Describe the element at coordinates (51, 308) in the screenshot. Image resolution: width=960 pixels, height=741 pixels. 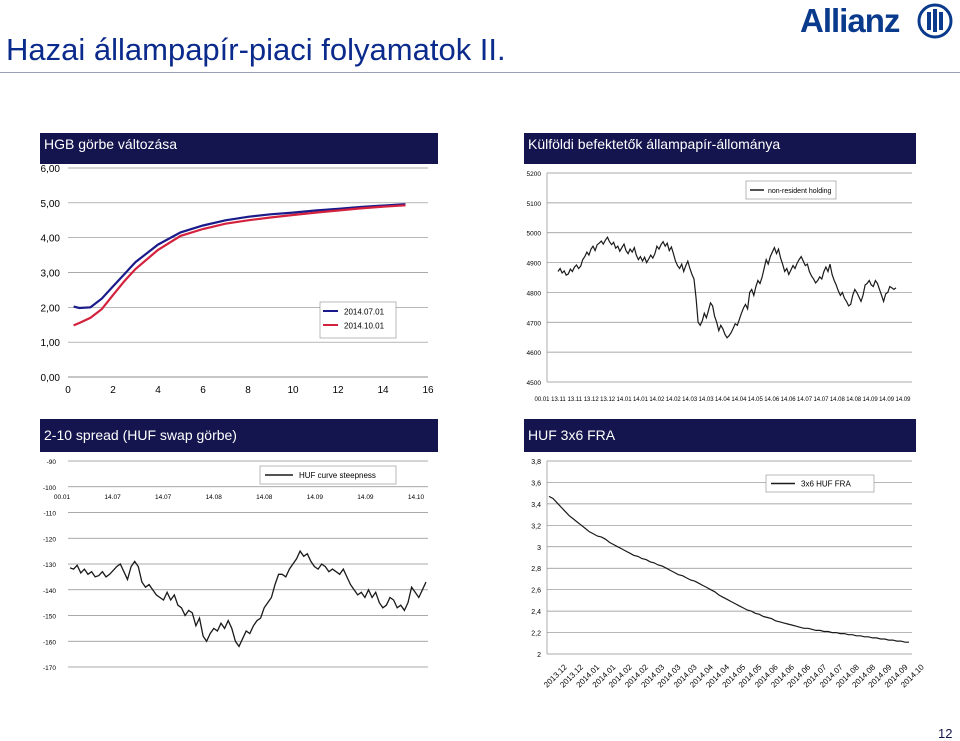
I see `hgb-y-tick-label: 2,00` at that location.